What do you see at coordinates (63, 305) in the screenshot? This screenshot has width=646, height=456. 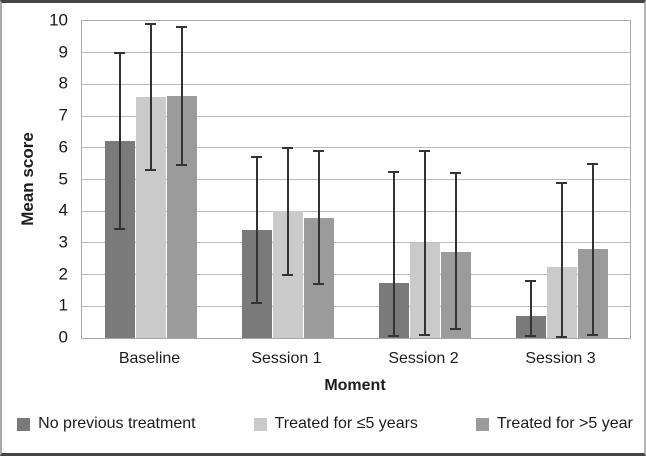 I see `y-tick-label-1: 1` at bounding box center [63, 305].